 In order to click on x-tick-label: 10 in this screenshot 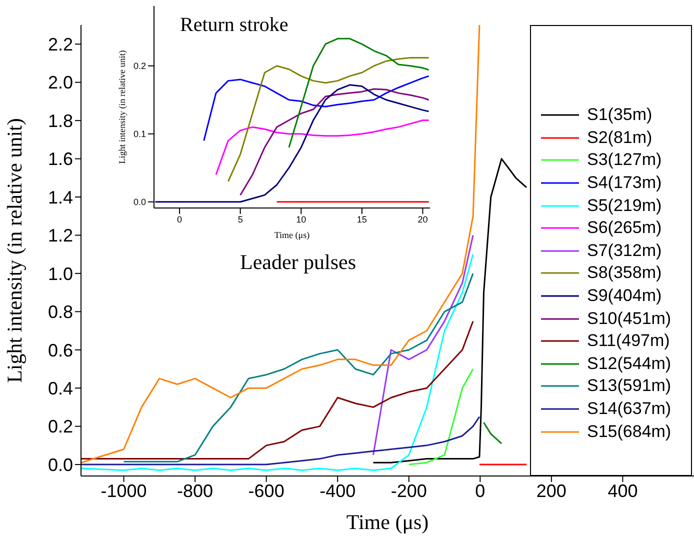, I will do `click(301, 219)`.